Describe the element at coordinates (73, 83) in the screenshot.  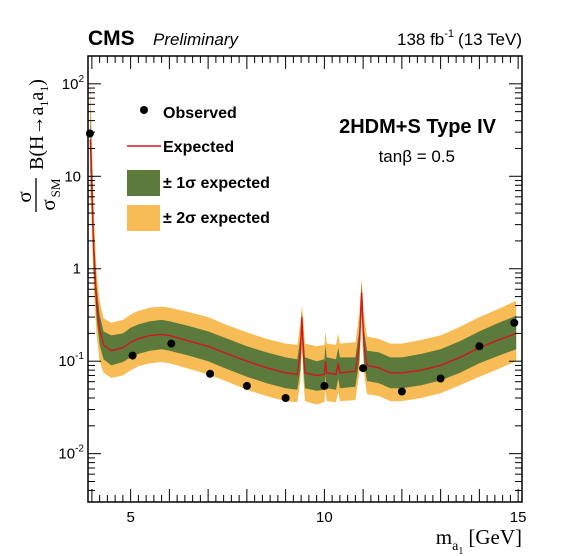
I see `y-tick-label: 10²` at that location.